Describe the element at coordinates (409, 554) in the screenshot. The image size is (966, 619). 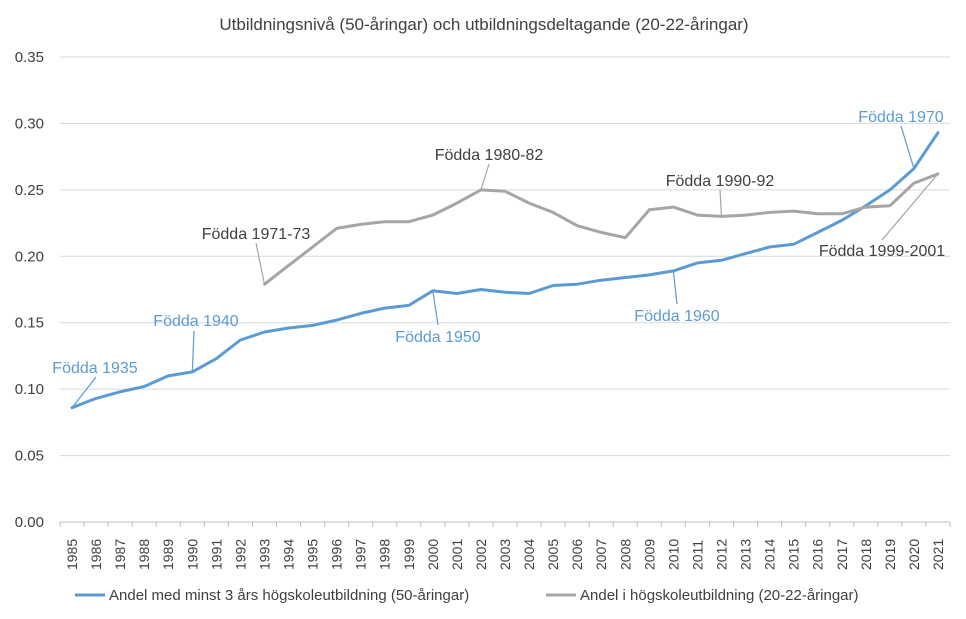
I see `x-tick-label: 1999` at that location.